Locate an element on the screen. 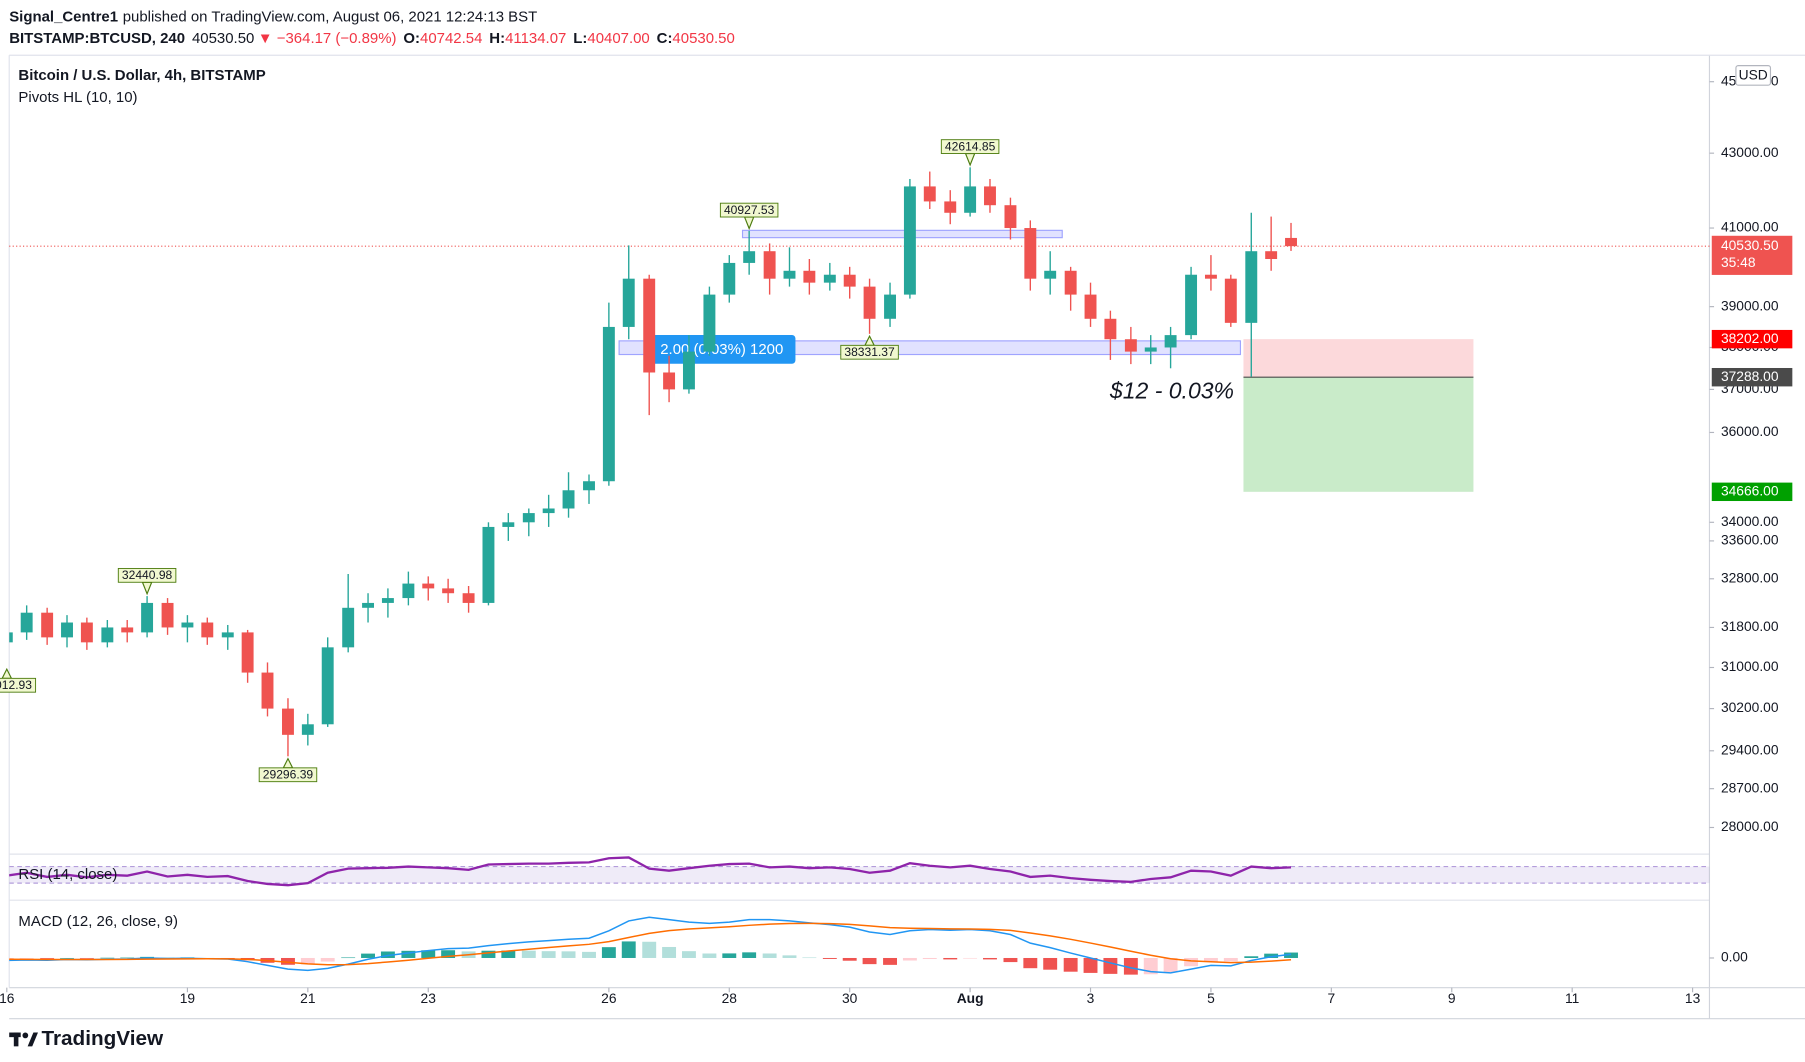 The width and height of the screenshot is (1805, 1062). symbol: BITSTAMP:BTCUSD, 240 is located at coordinates (97, 38).